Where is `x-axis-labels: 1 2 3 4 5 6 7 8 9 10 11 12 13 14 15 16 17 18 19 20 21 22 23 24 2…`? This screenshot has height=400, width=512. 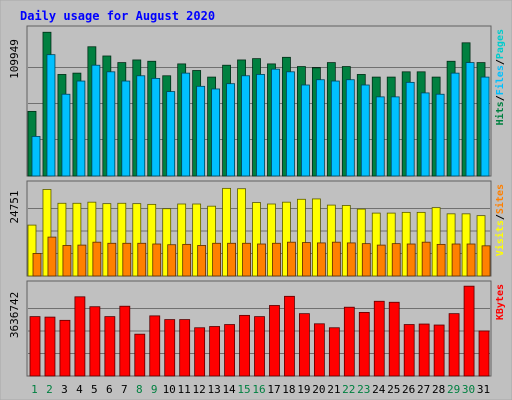
x-axis-labels: 1 2 3 4 5 6 7 8 9 10 11 12 13 14 15 16 17 18 19 20 21 22 23 24 2… is located at coordinates (260, 389).